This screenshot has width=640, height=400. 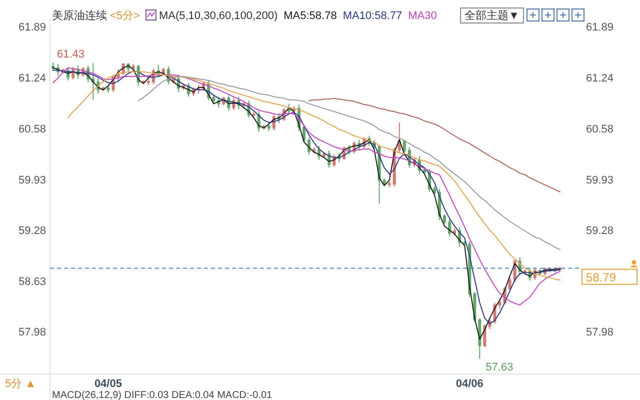 I want to click on y-tick-label: 58.63, so click(x=32, y=282).